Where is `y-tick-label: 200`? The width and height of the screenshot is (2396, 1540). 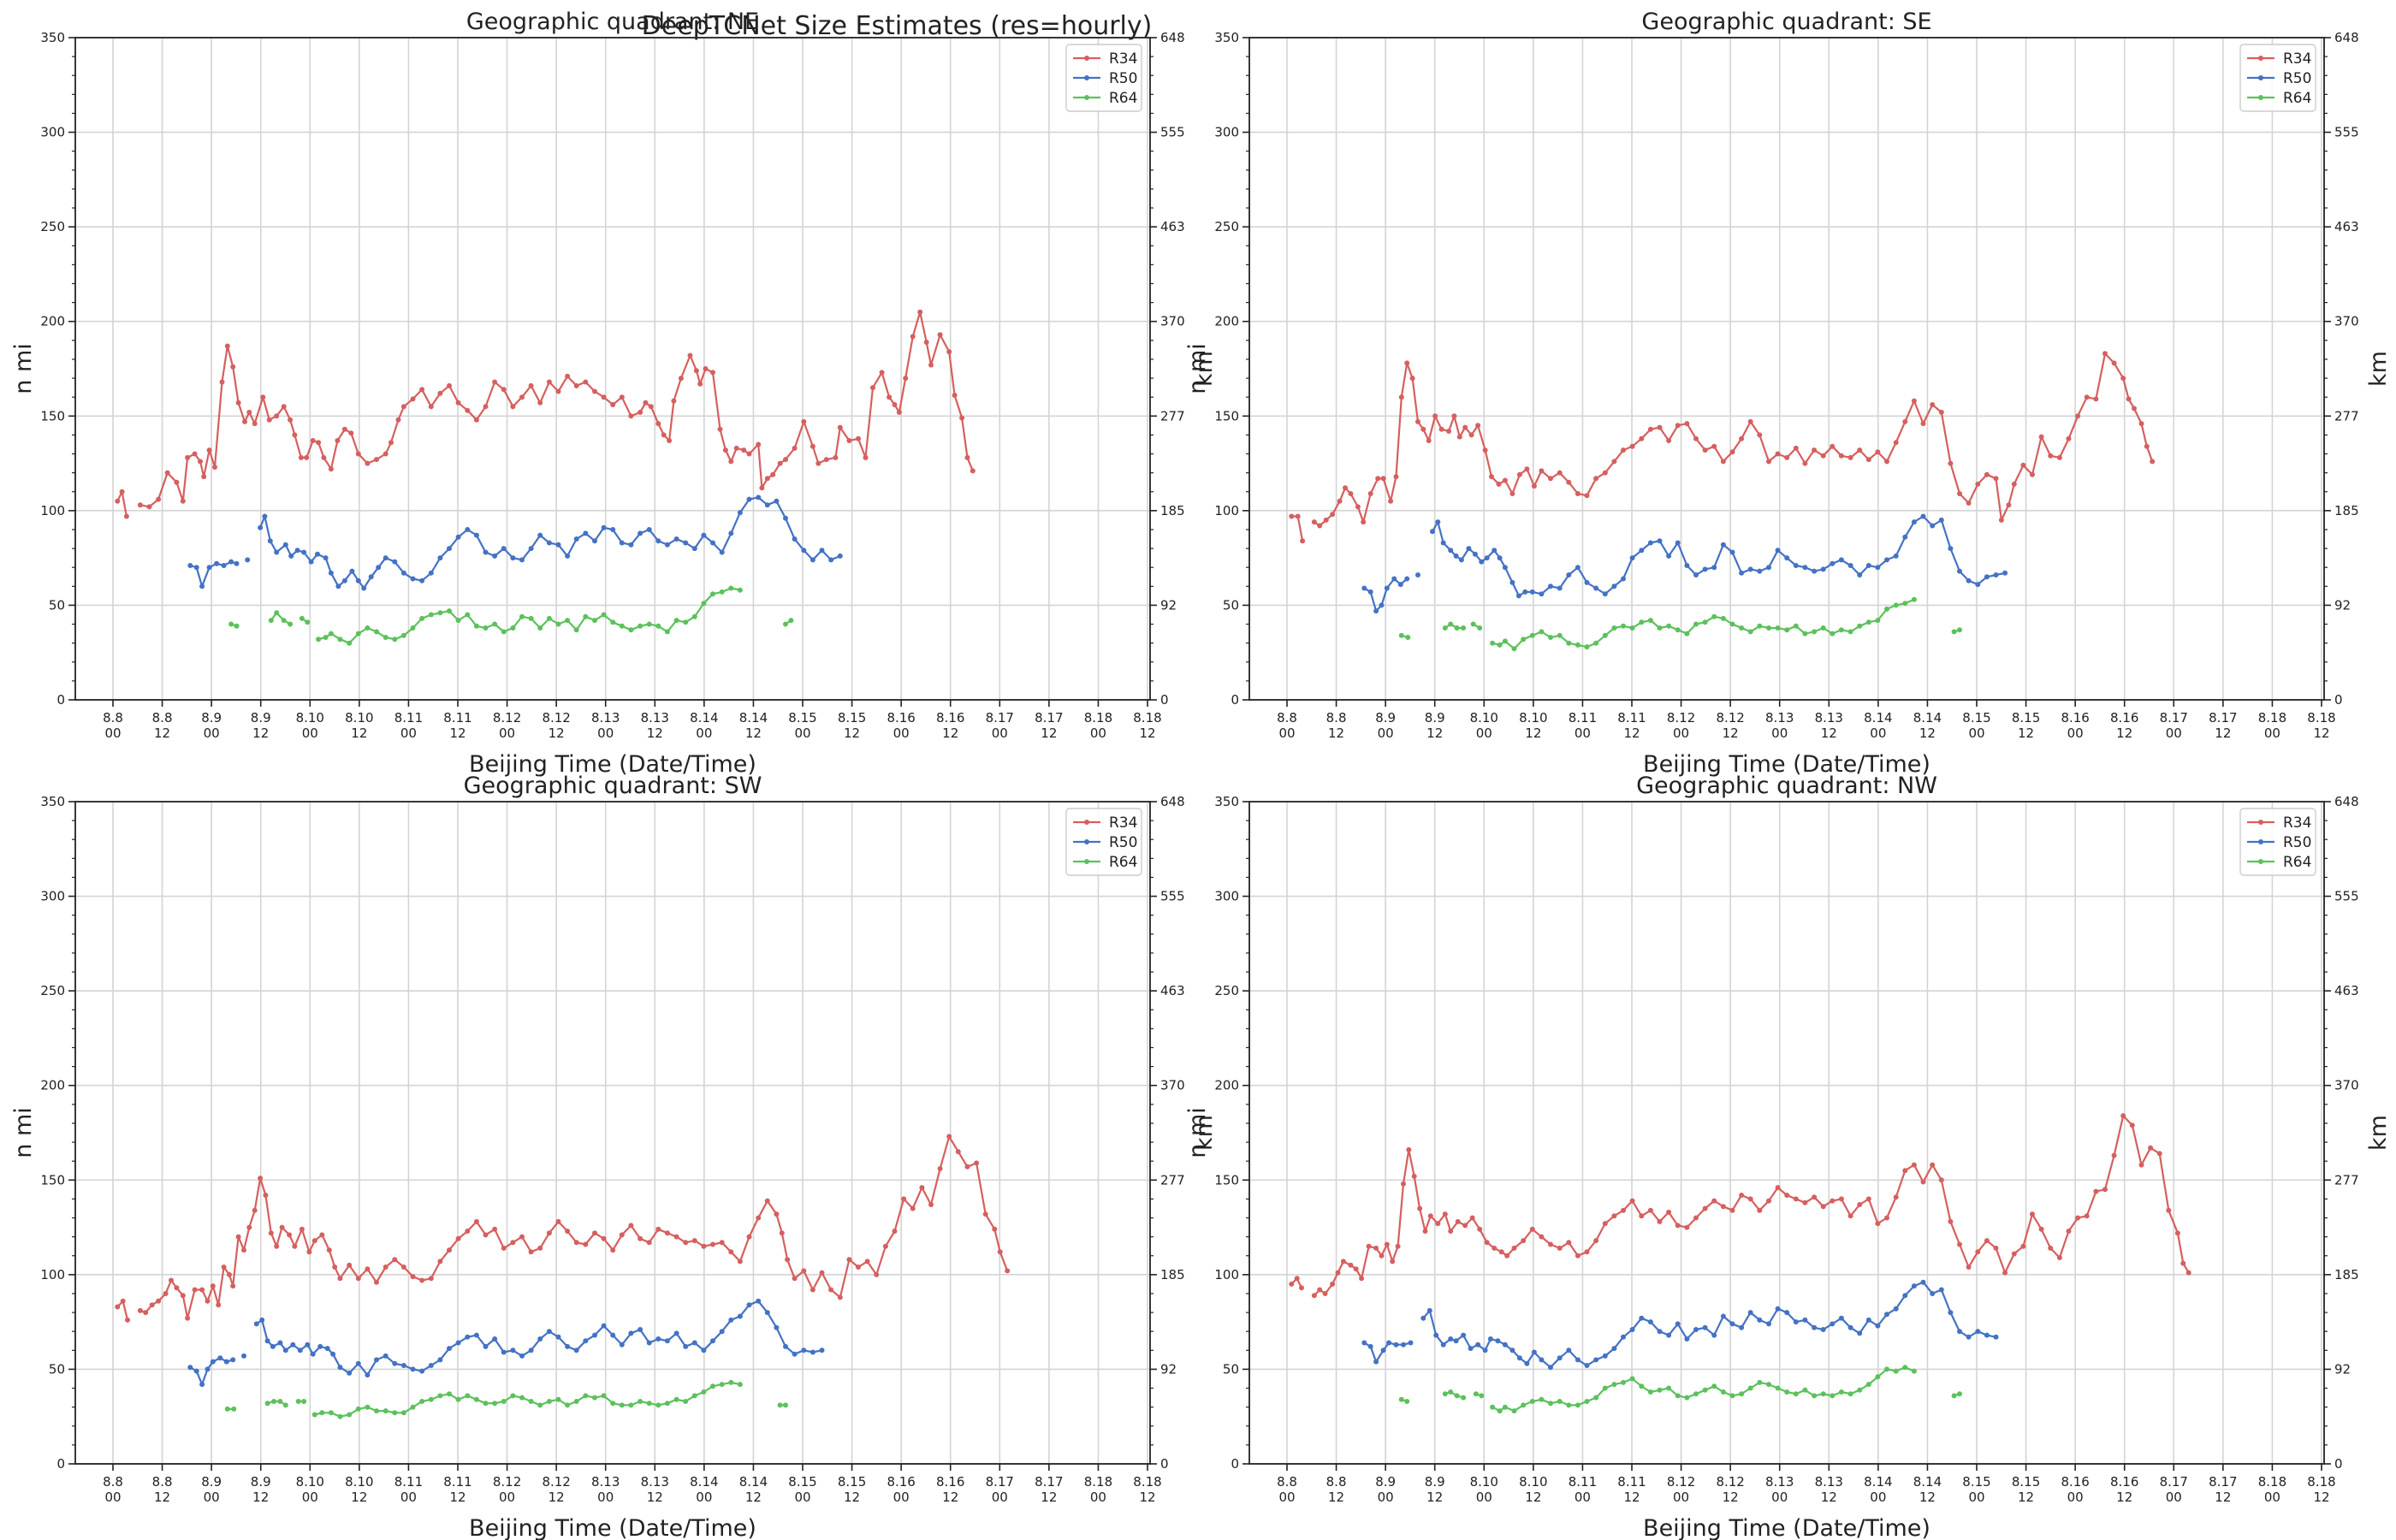 y-tick-label: 200 is located at coordinates (52, 1085).